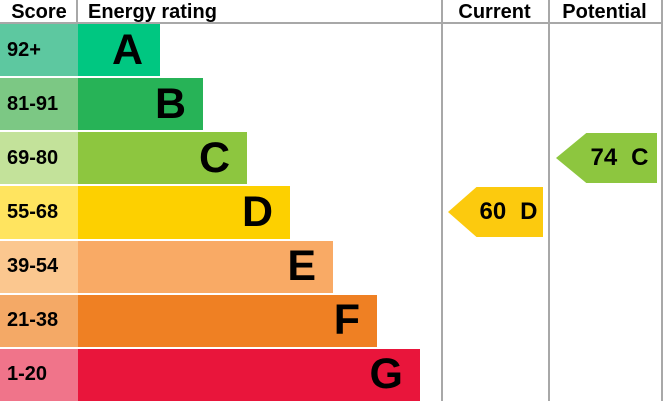 The height and width of the screenshot is (401, 663). I want to click on energy-band-bar: B, so click(140, 104).